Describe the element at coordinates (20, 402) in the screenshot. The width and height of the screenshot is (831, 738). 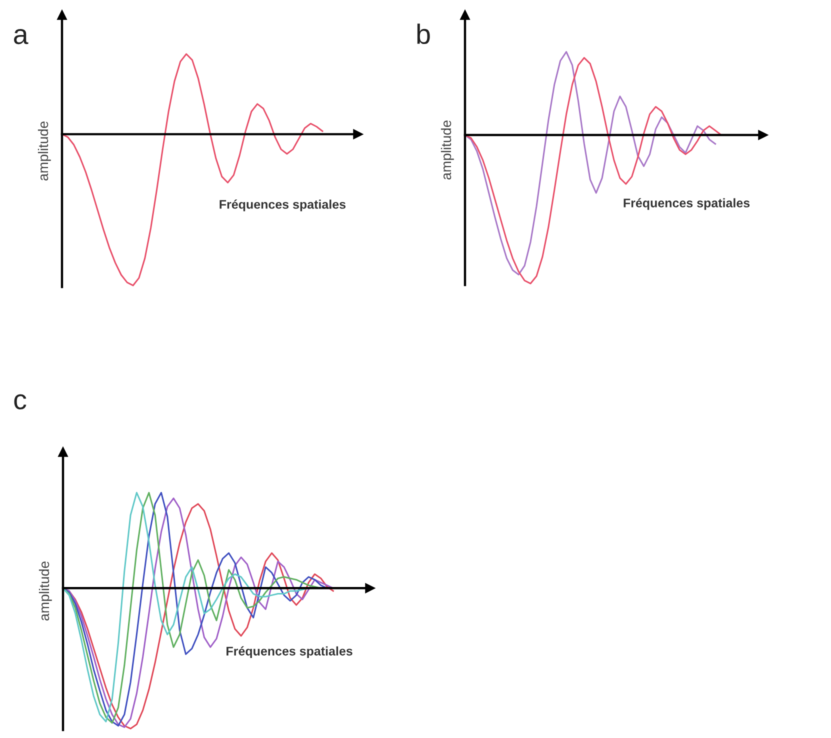
I see `chart-title: c` at that location.